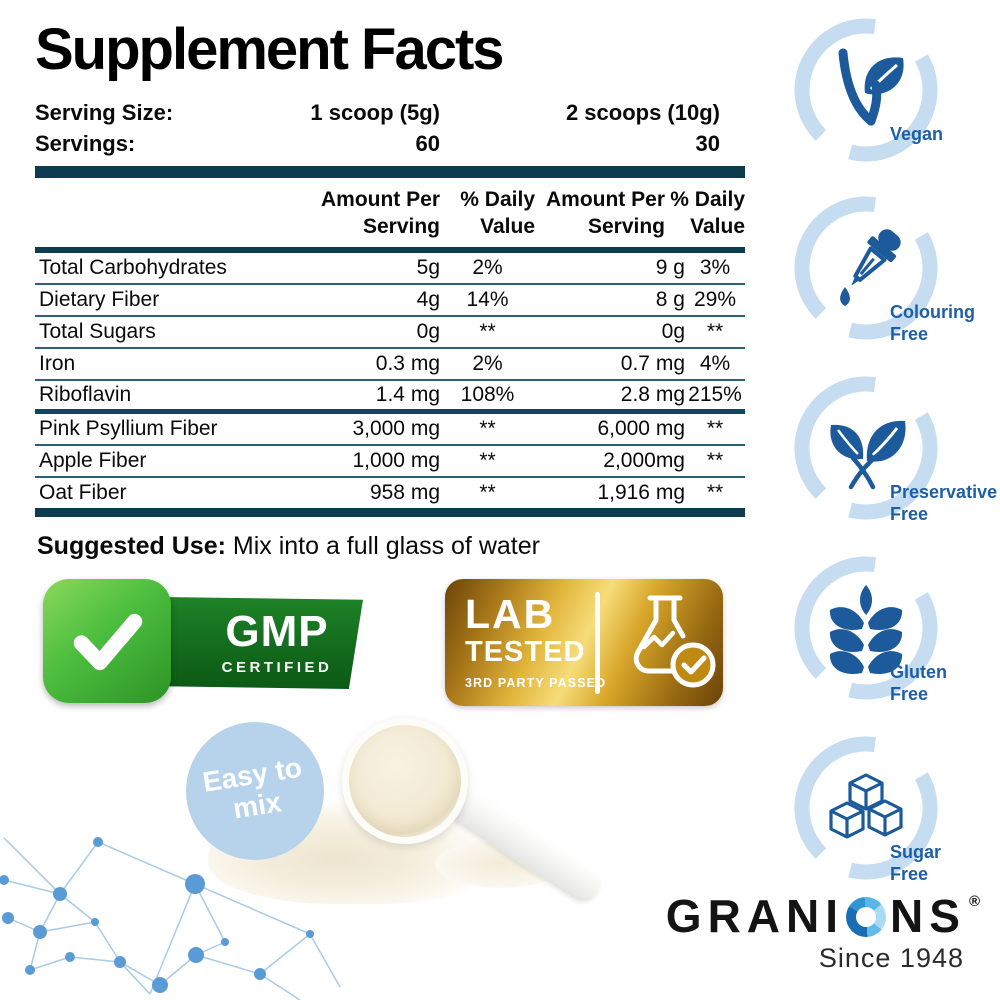  I want to click on table-row: Iron 0.3 mg 2% 0.7 mg 4%, so click(390, 365).